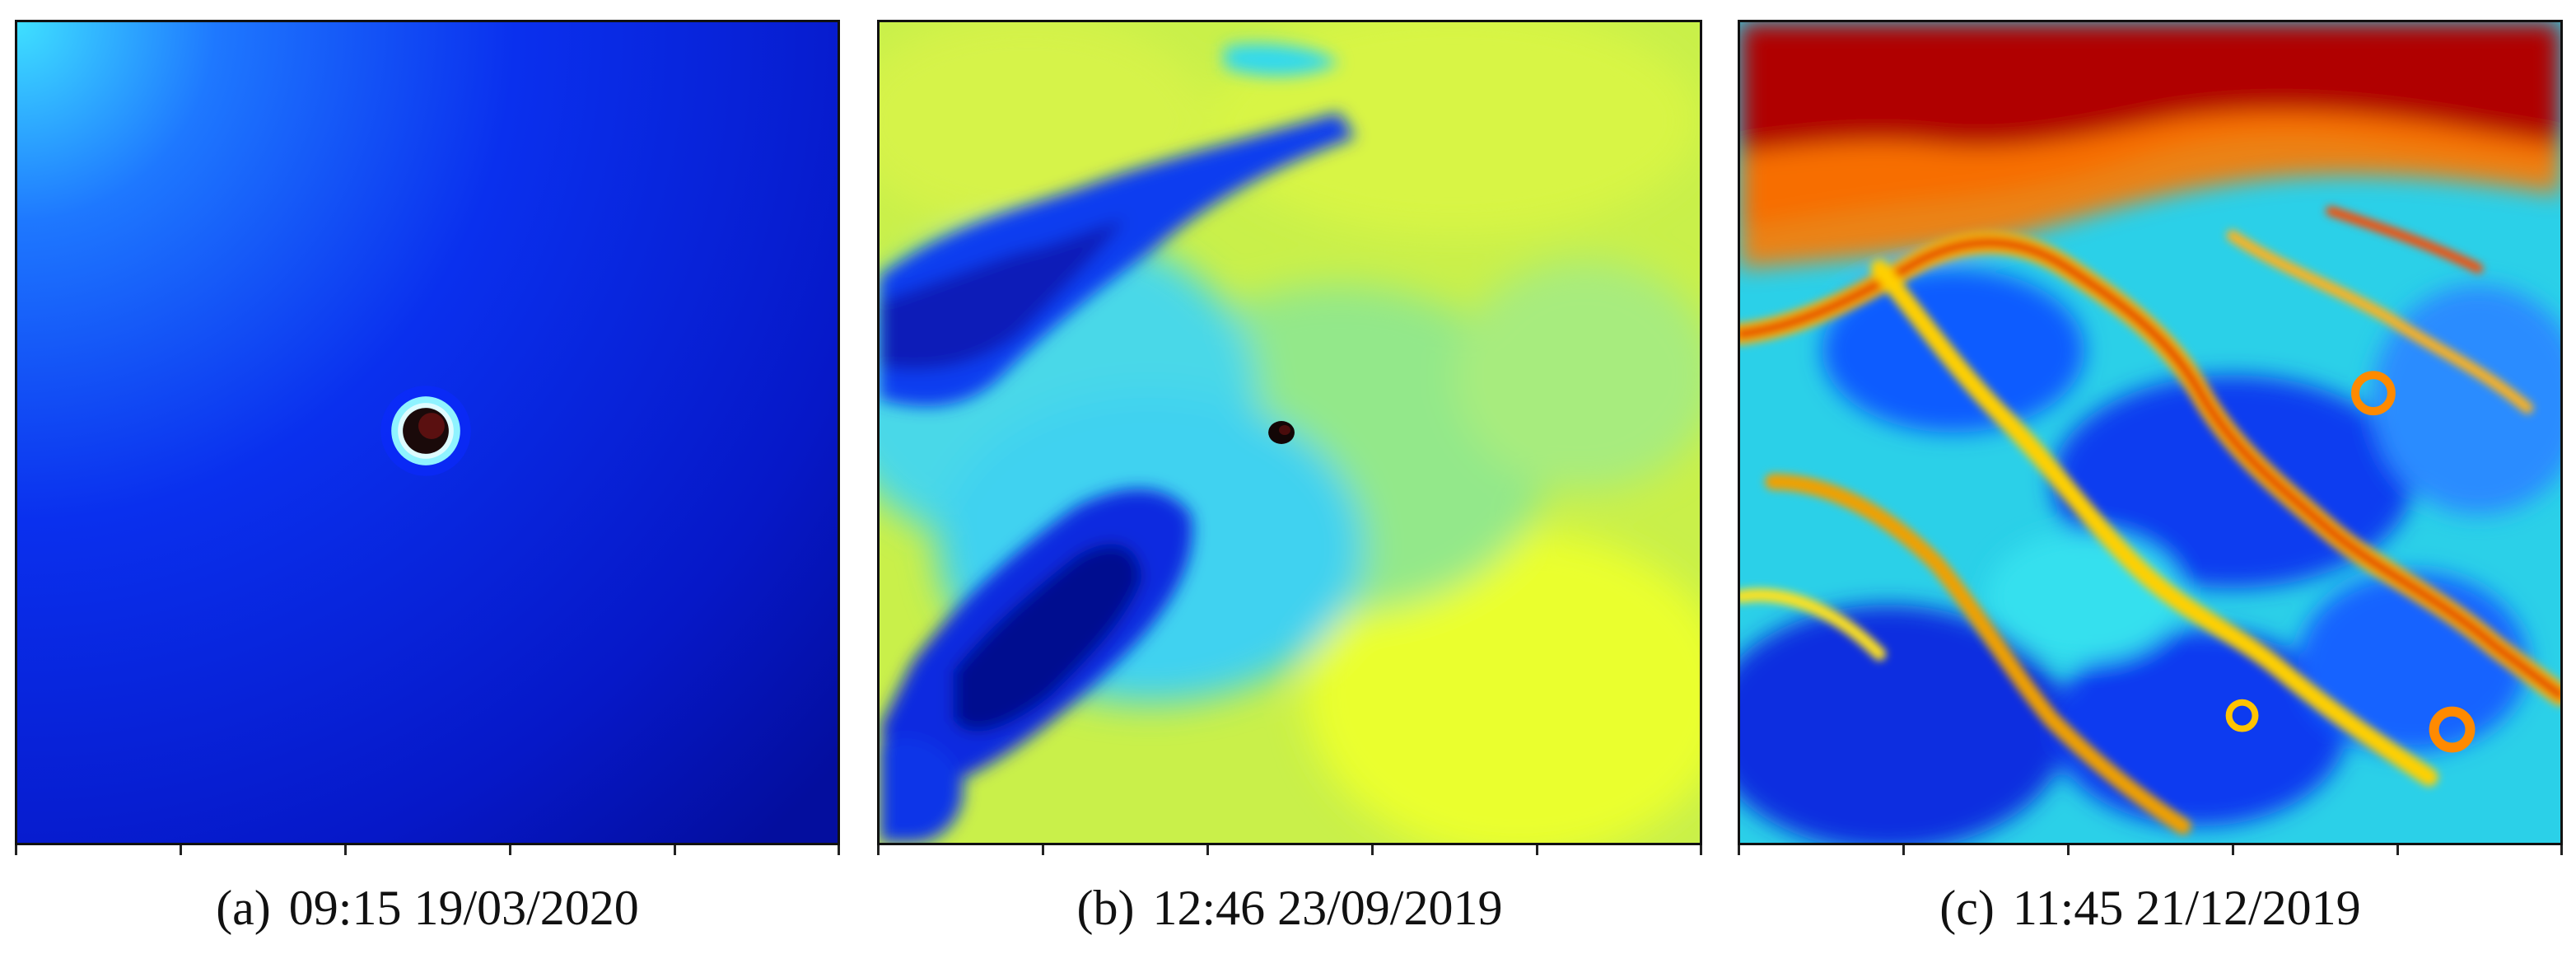 The width and height of the screenshot is (2576, 954). I want to click on caption-timestamp: 09:15 19/03/2020, so click(463, 908).